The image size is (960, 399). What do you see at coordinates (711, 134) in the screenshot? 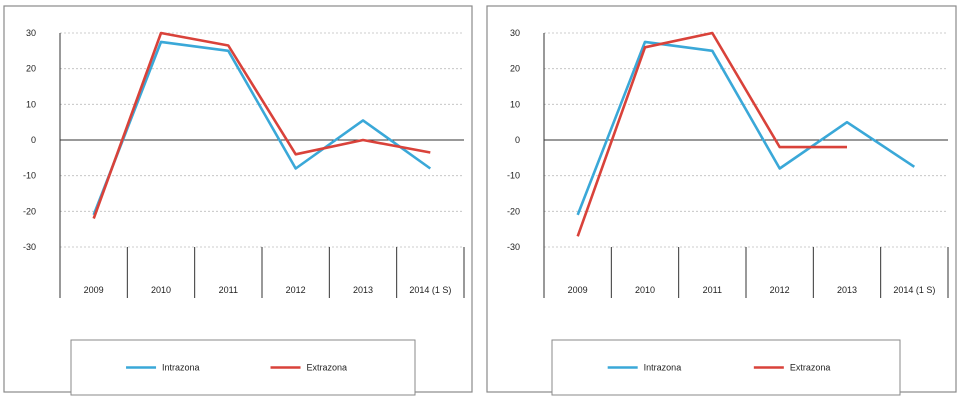
I see `series-line-extrazona` at bounding box center [711, 134].